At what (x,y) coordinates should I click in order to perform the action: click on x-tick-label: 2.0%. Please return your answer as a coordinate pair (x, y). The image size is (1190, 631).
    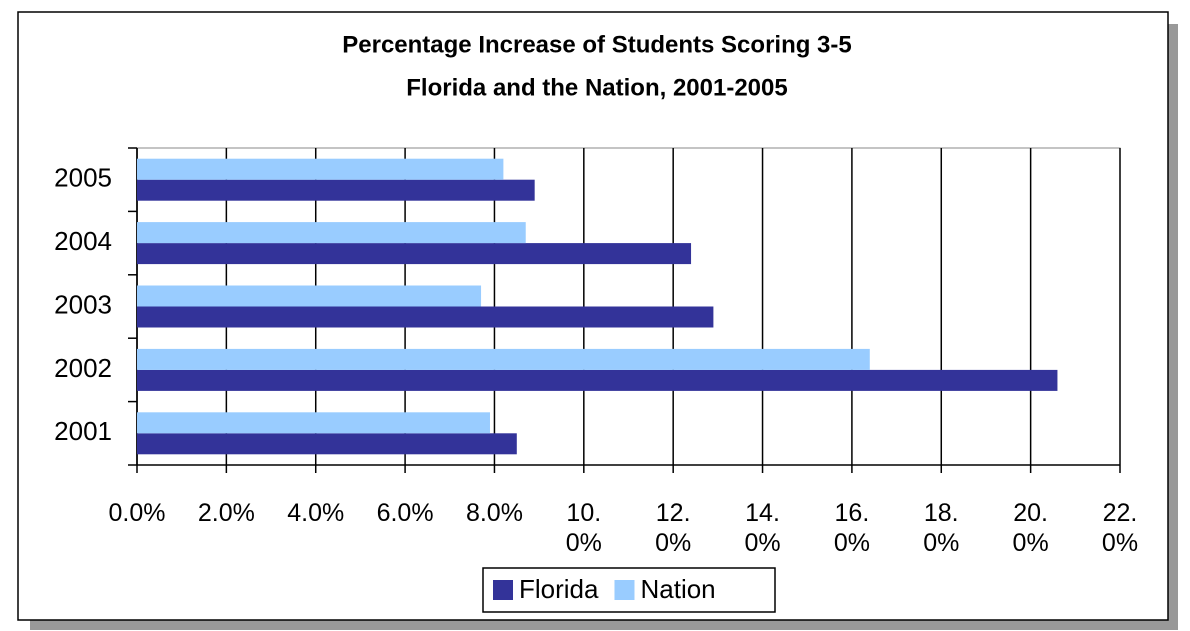
    Looking at the image, I should click on (226, 513).